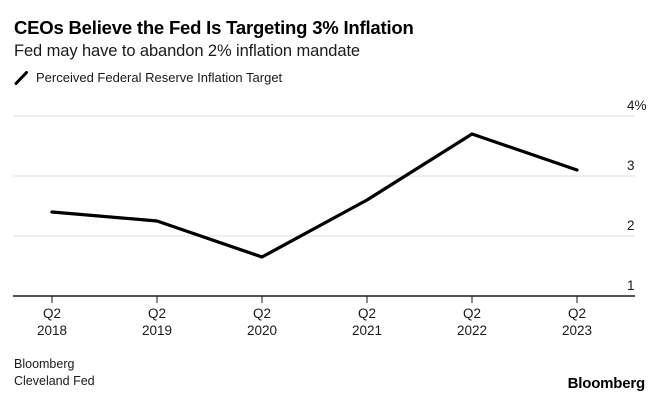 The width and height of the screenshot is (660, 405). I want to click on y-axis-label: 2, so click(631, 225).